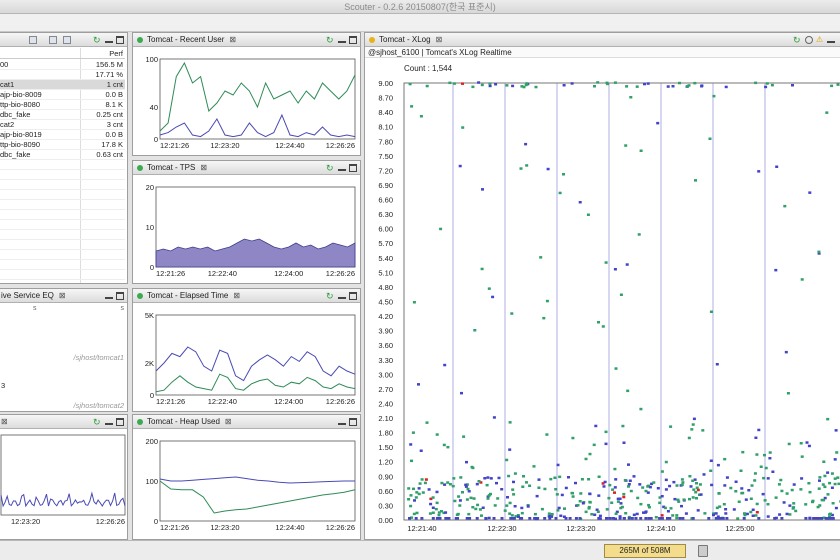 The height and width of the screenshot is (560, 840). Describe the element at coordinates (62, 125) in the screenshot. I see `table-row: cat2 3 cnt` at that location.